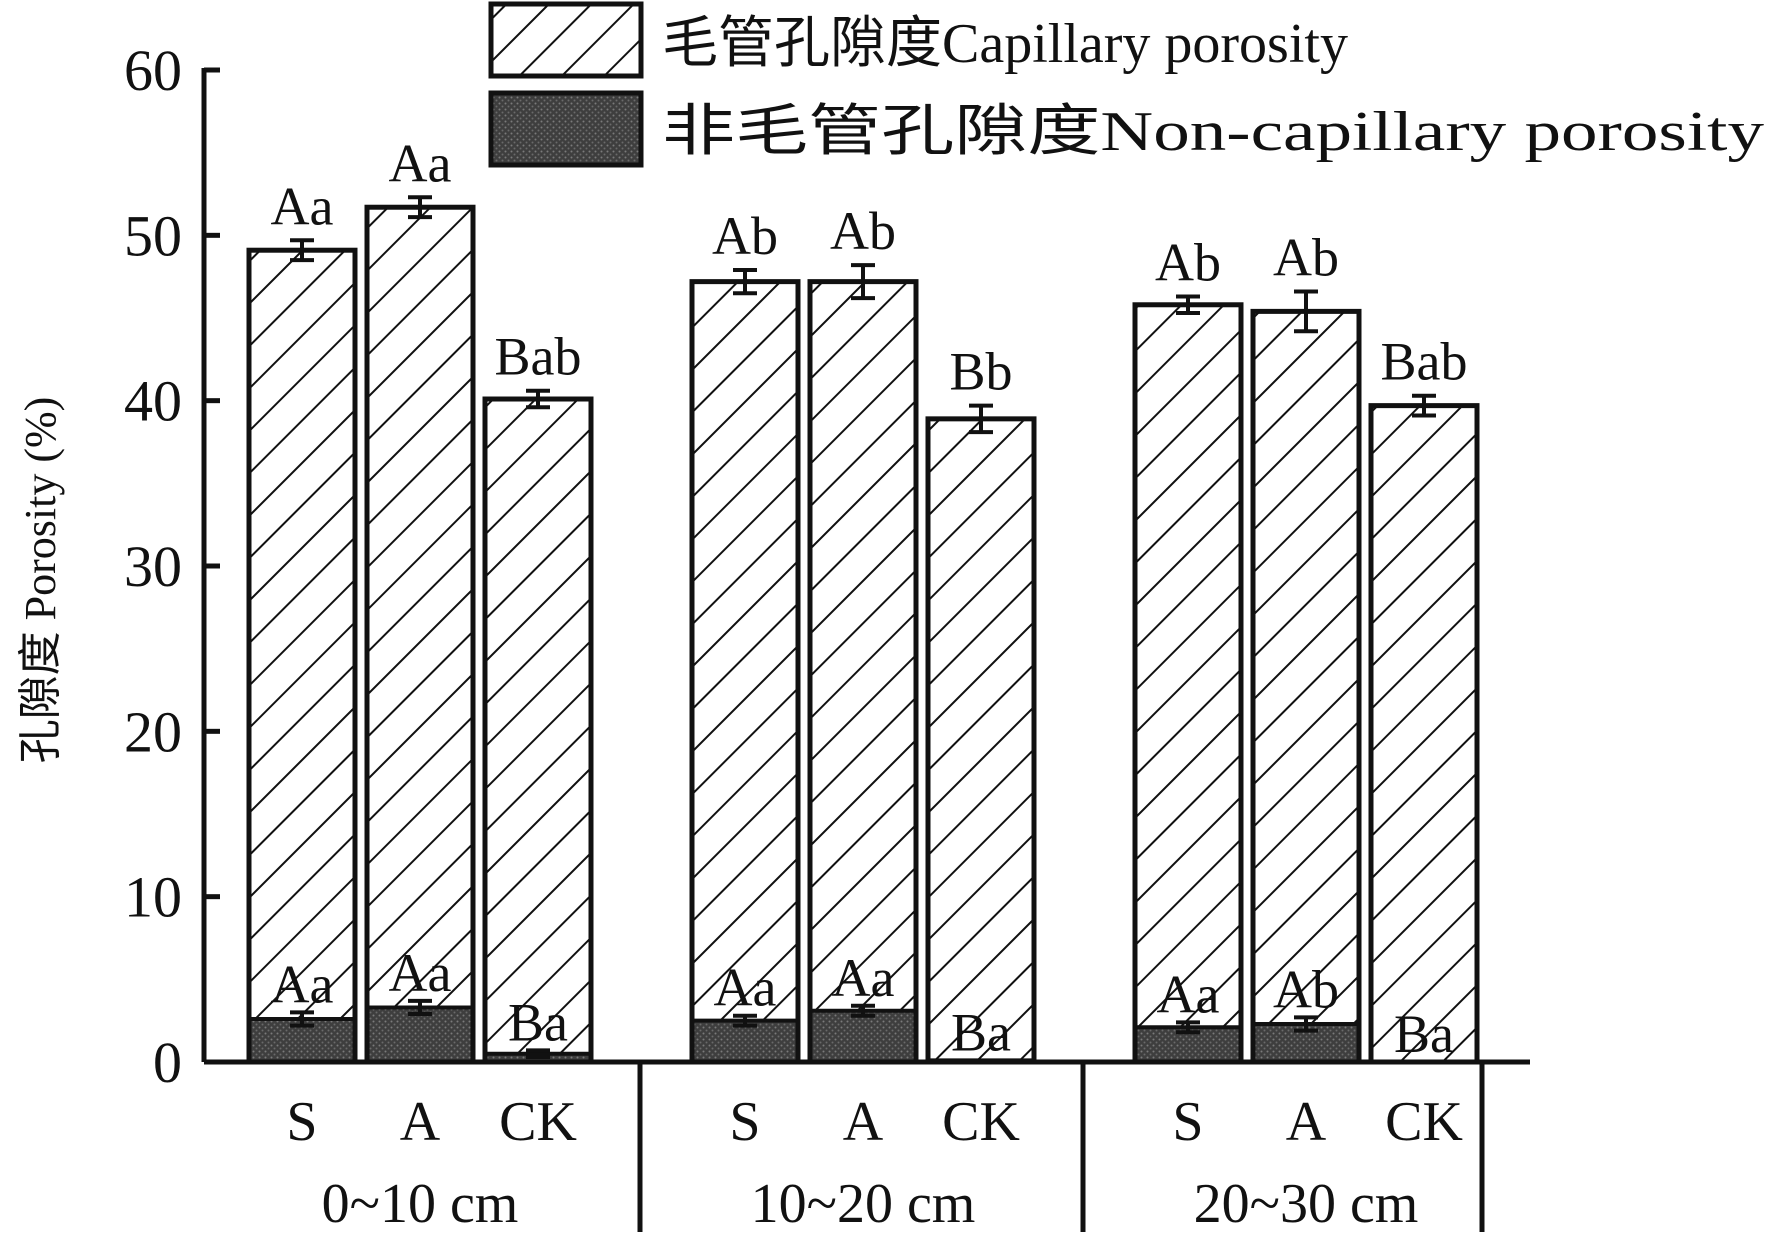 The width and height of the screenshot is (1774, 1237). I want to click on legend-label-capillary: 毛管孔隙度Capillary porosity, so click(1005, 44).